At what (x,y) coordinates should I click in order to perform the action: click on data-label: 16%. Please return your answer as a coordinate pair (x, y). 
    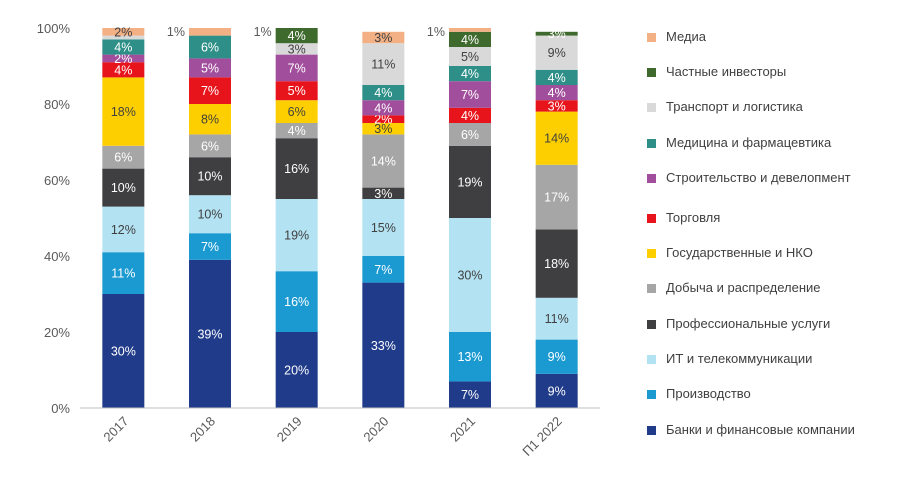
    Looking at the image, I should click on (296, 169).